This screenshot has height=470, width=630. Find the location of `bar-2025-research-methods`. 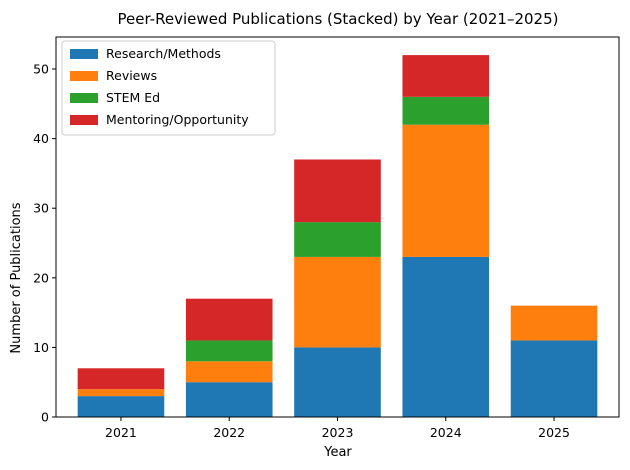

bar-2025-research-methods is located at coordinates (554, 378).